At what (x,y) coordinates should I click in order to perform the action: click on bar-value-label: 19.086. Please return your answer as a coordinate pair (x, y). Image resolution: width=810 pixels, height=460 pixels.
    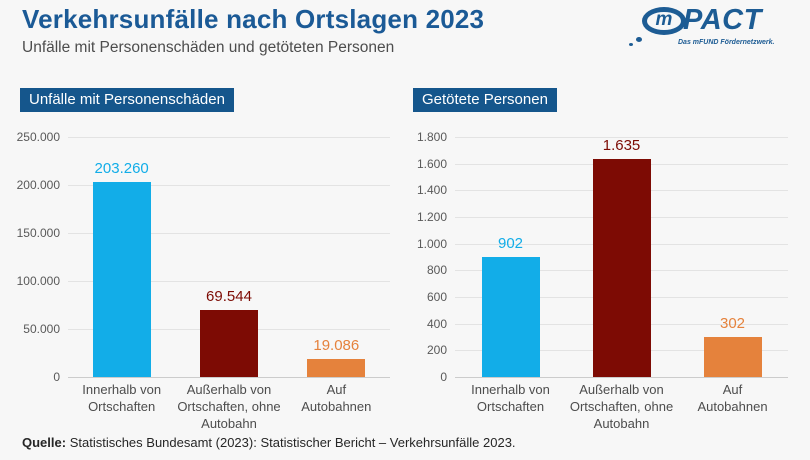
    Looking at the image, I should click on (336, 345).